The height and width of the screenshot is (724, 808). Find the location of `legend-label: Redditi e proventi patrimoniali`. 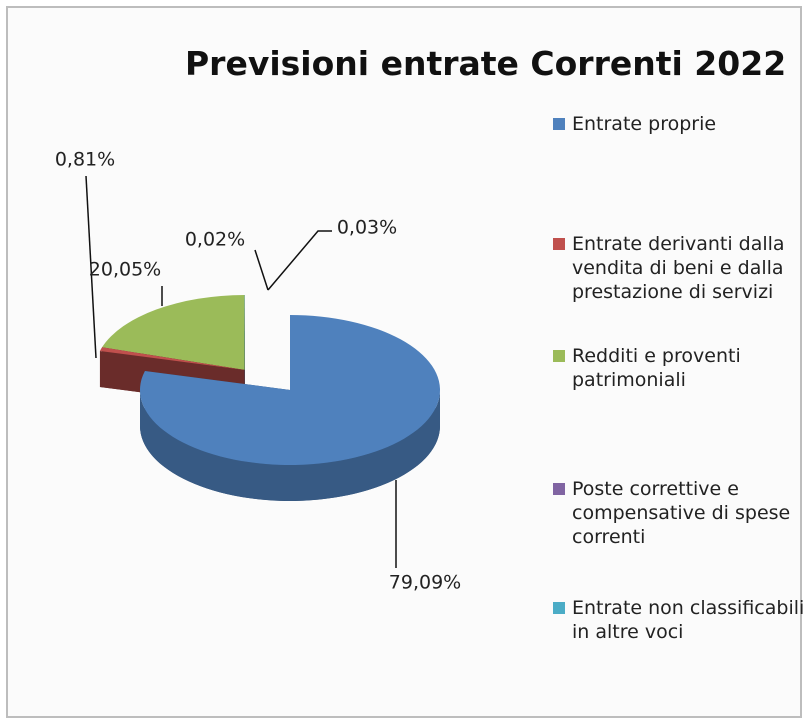

legend-label: Redditi e proventi patrimoniali is located at coordinates (656, 368).